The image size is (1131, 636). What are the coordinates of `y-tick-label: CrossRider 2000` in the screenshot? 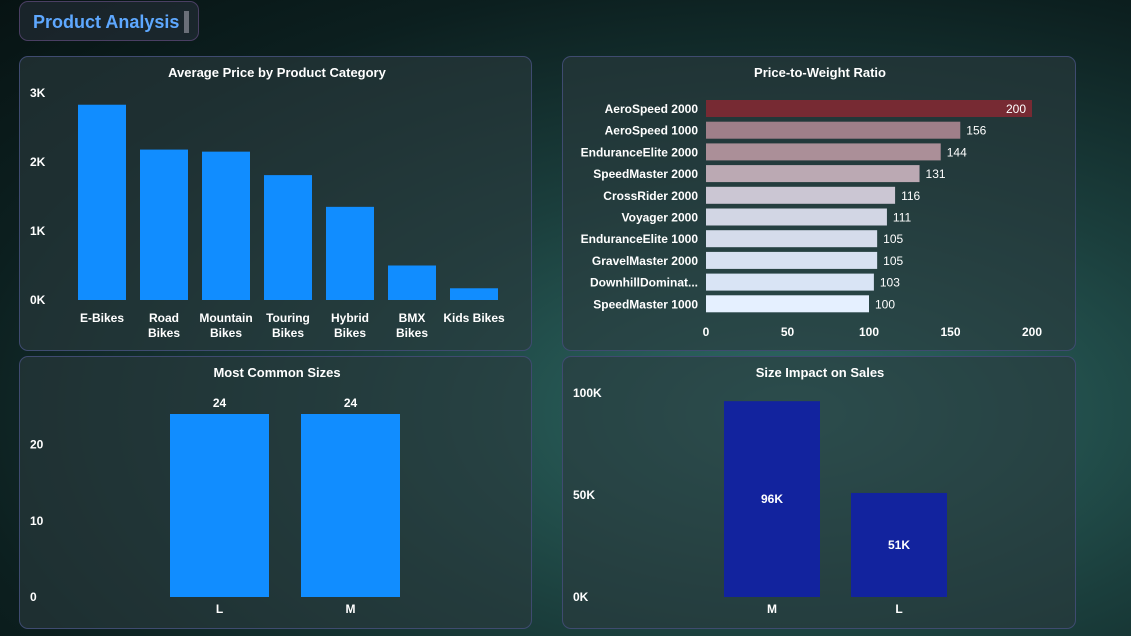 It's located at (650, 196).